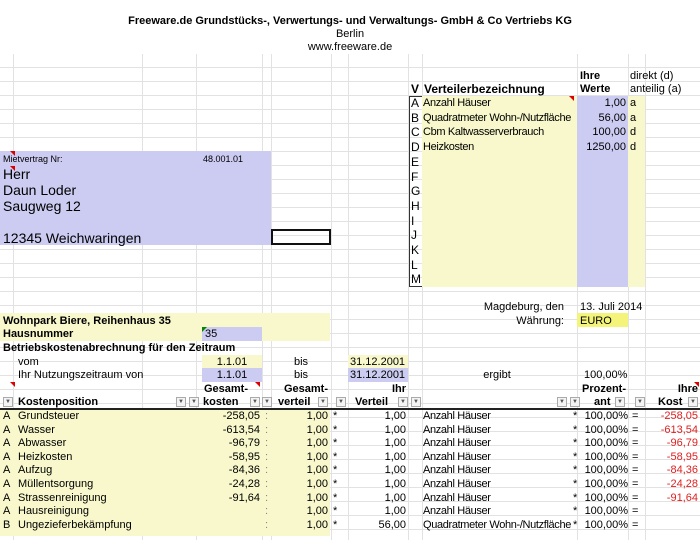 This screenshot has height=540, width=700. I want to click on cost-row-position: Ungezieferbekämpfung, so click(75, 524).